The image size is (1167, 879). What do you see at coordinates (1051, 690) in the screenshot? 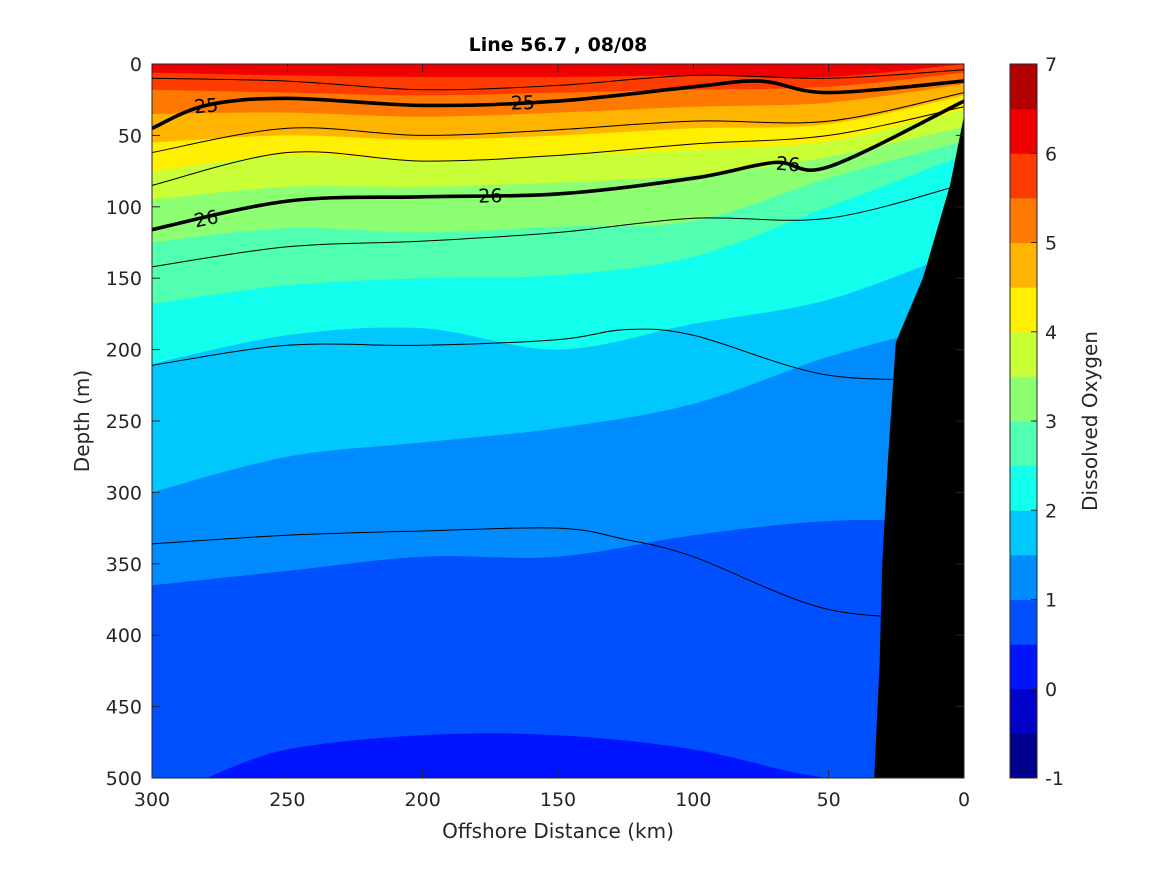
I see `colorbar-tick-label: 0` at bounding box center [1051, 690].